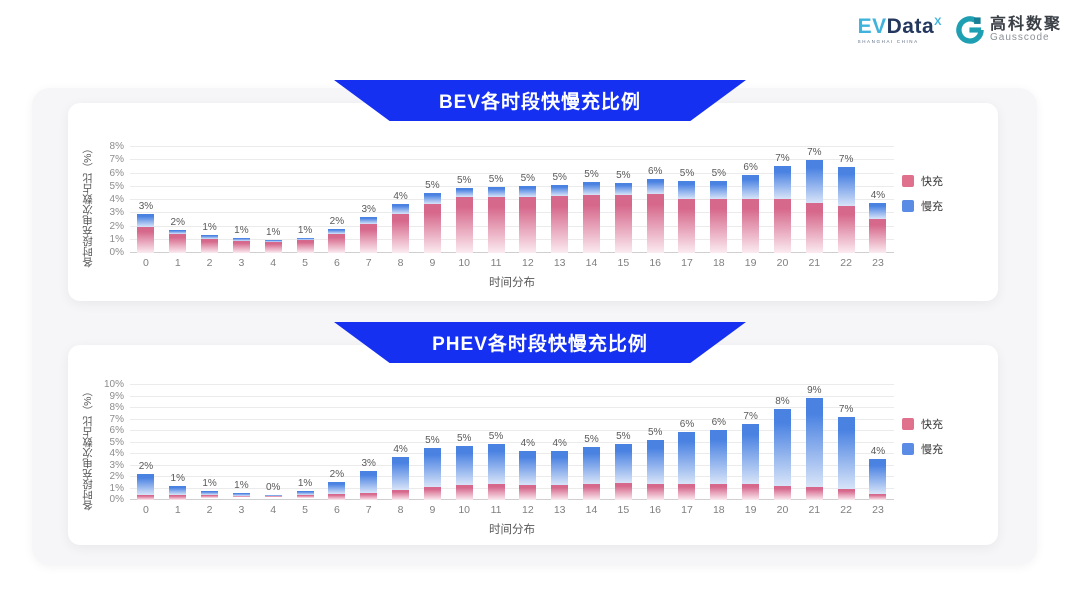 The width and height of the screenshot is (1080, 608). I want to click on bar-group-hour-13: 5%, so click(560, 200).